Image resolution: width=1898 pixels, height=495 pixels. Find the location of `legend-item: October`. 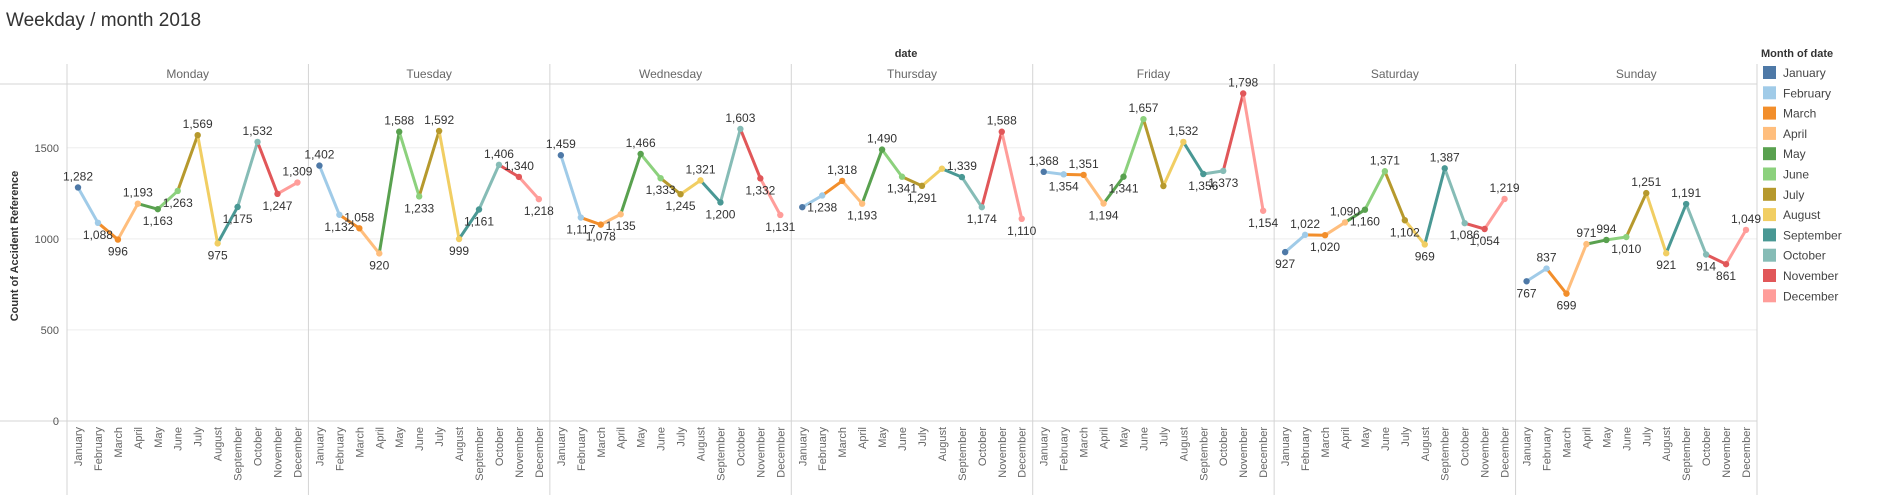

legend-item: October is located at coordinates (1794, 255).